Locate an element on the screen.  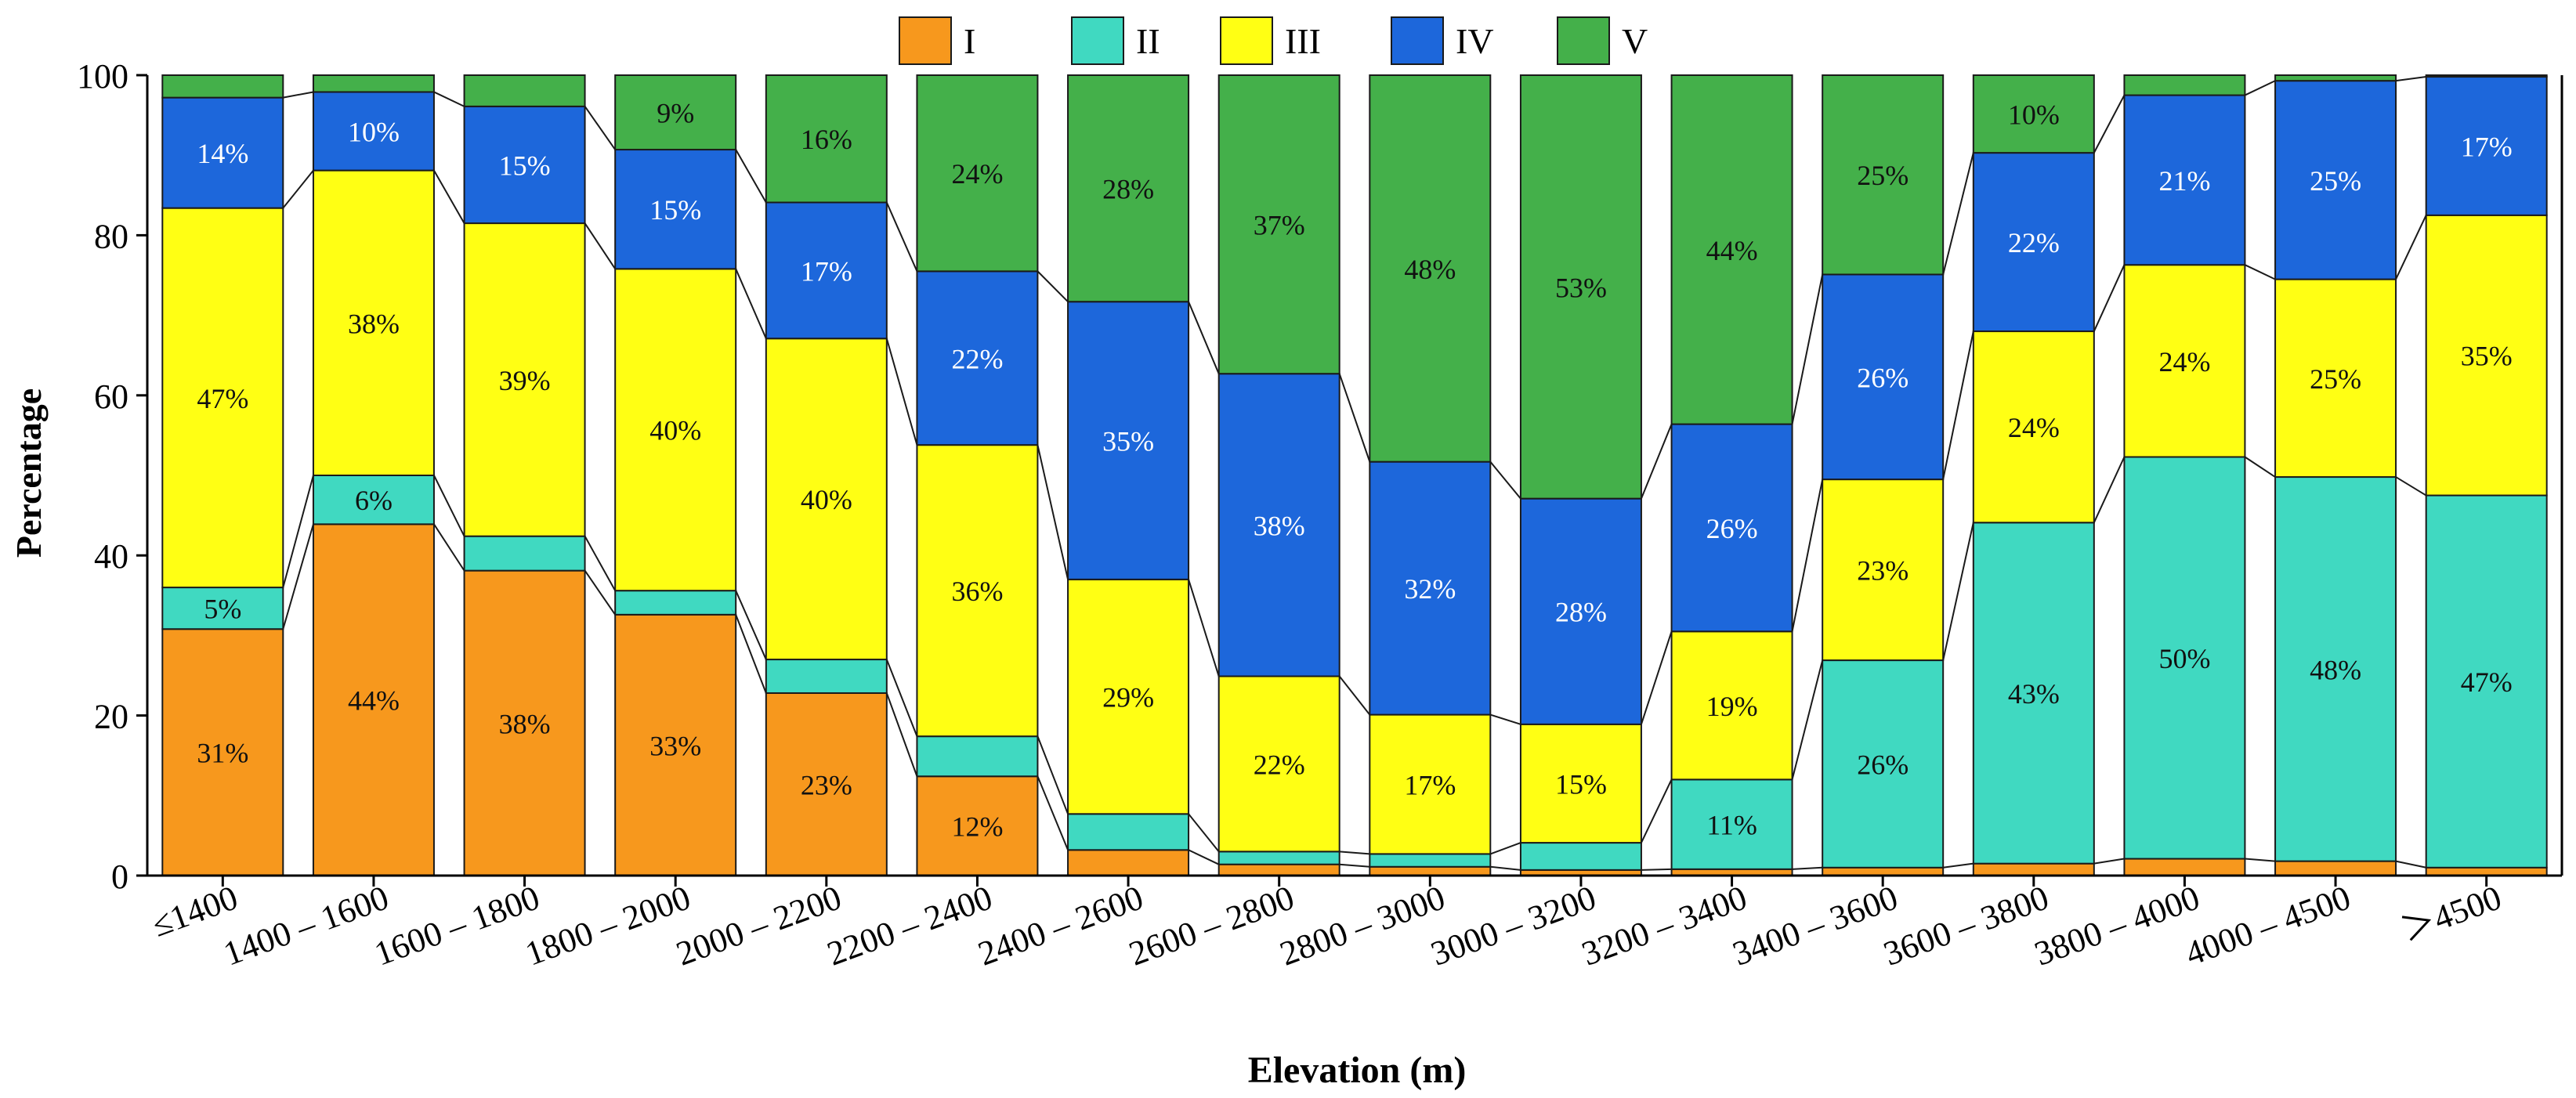
data-label-v-1800-2000-3: 9% is located at coordinates (676, 113).